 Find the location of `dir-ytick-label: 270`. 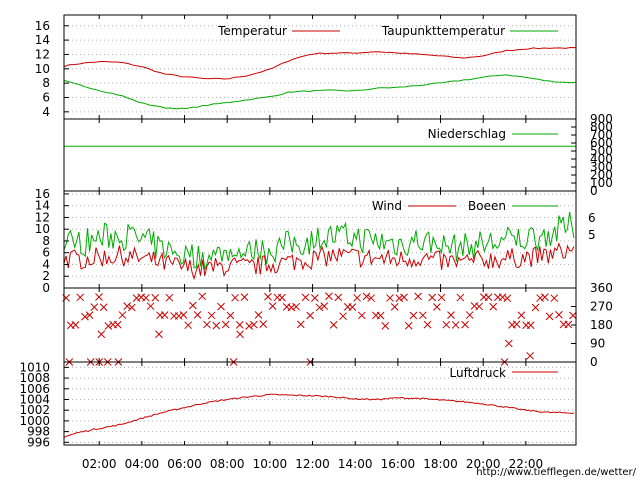

dir-ytick-label: 270 is located at coordinates (601, 307).